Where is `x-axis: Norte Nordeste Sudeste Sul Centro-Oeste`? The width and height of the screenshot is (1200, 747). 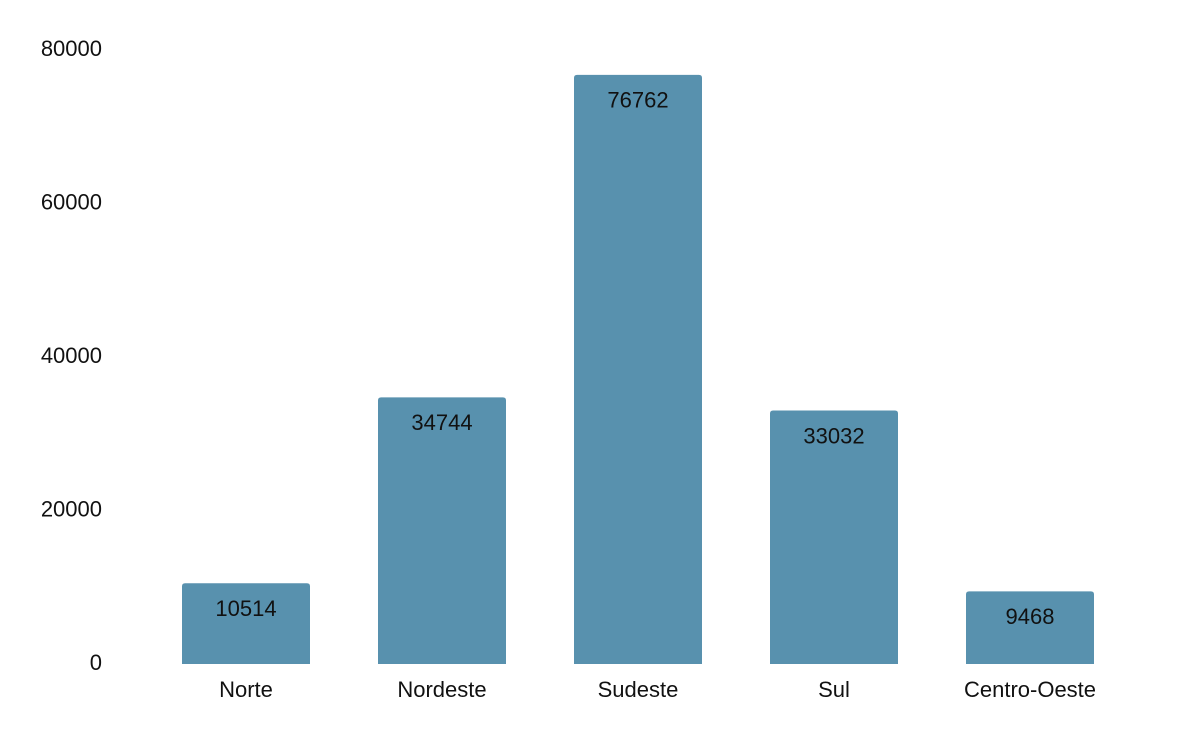 x-axis: Norte Nordeste Sudeste Sul Centro-Oeste is located at coordinates (657, 689).